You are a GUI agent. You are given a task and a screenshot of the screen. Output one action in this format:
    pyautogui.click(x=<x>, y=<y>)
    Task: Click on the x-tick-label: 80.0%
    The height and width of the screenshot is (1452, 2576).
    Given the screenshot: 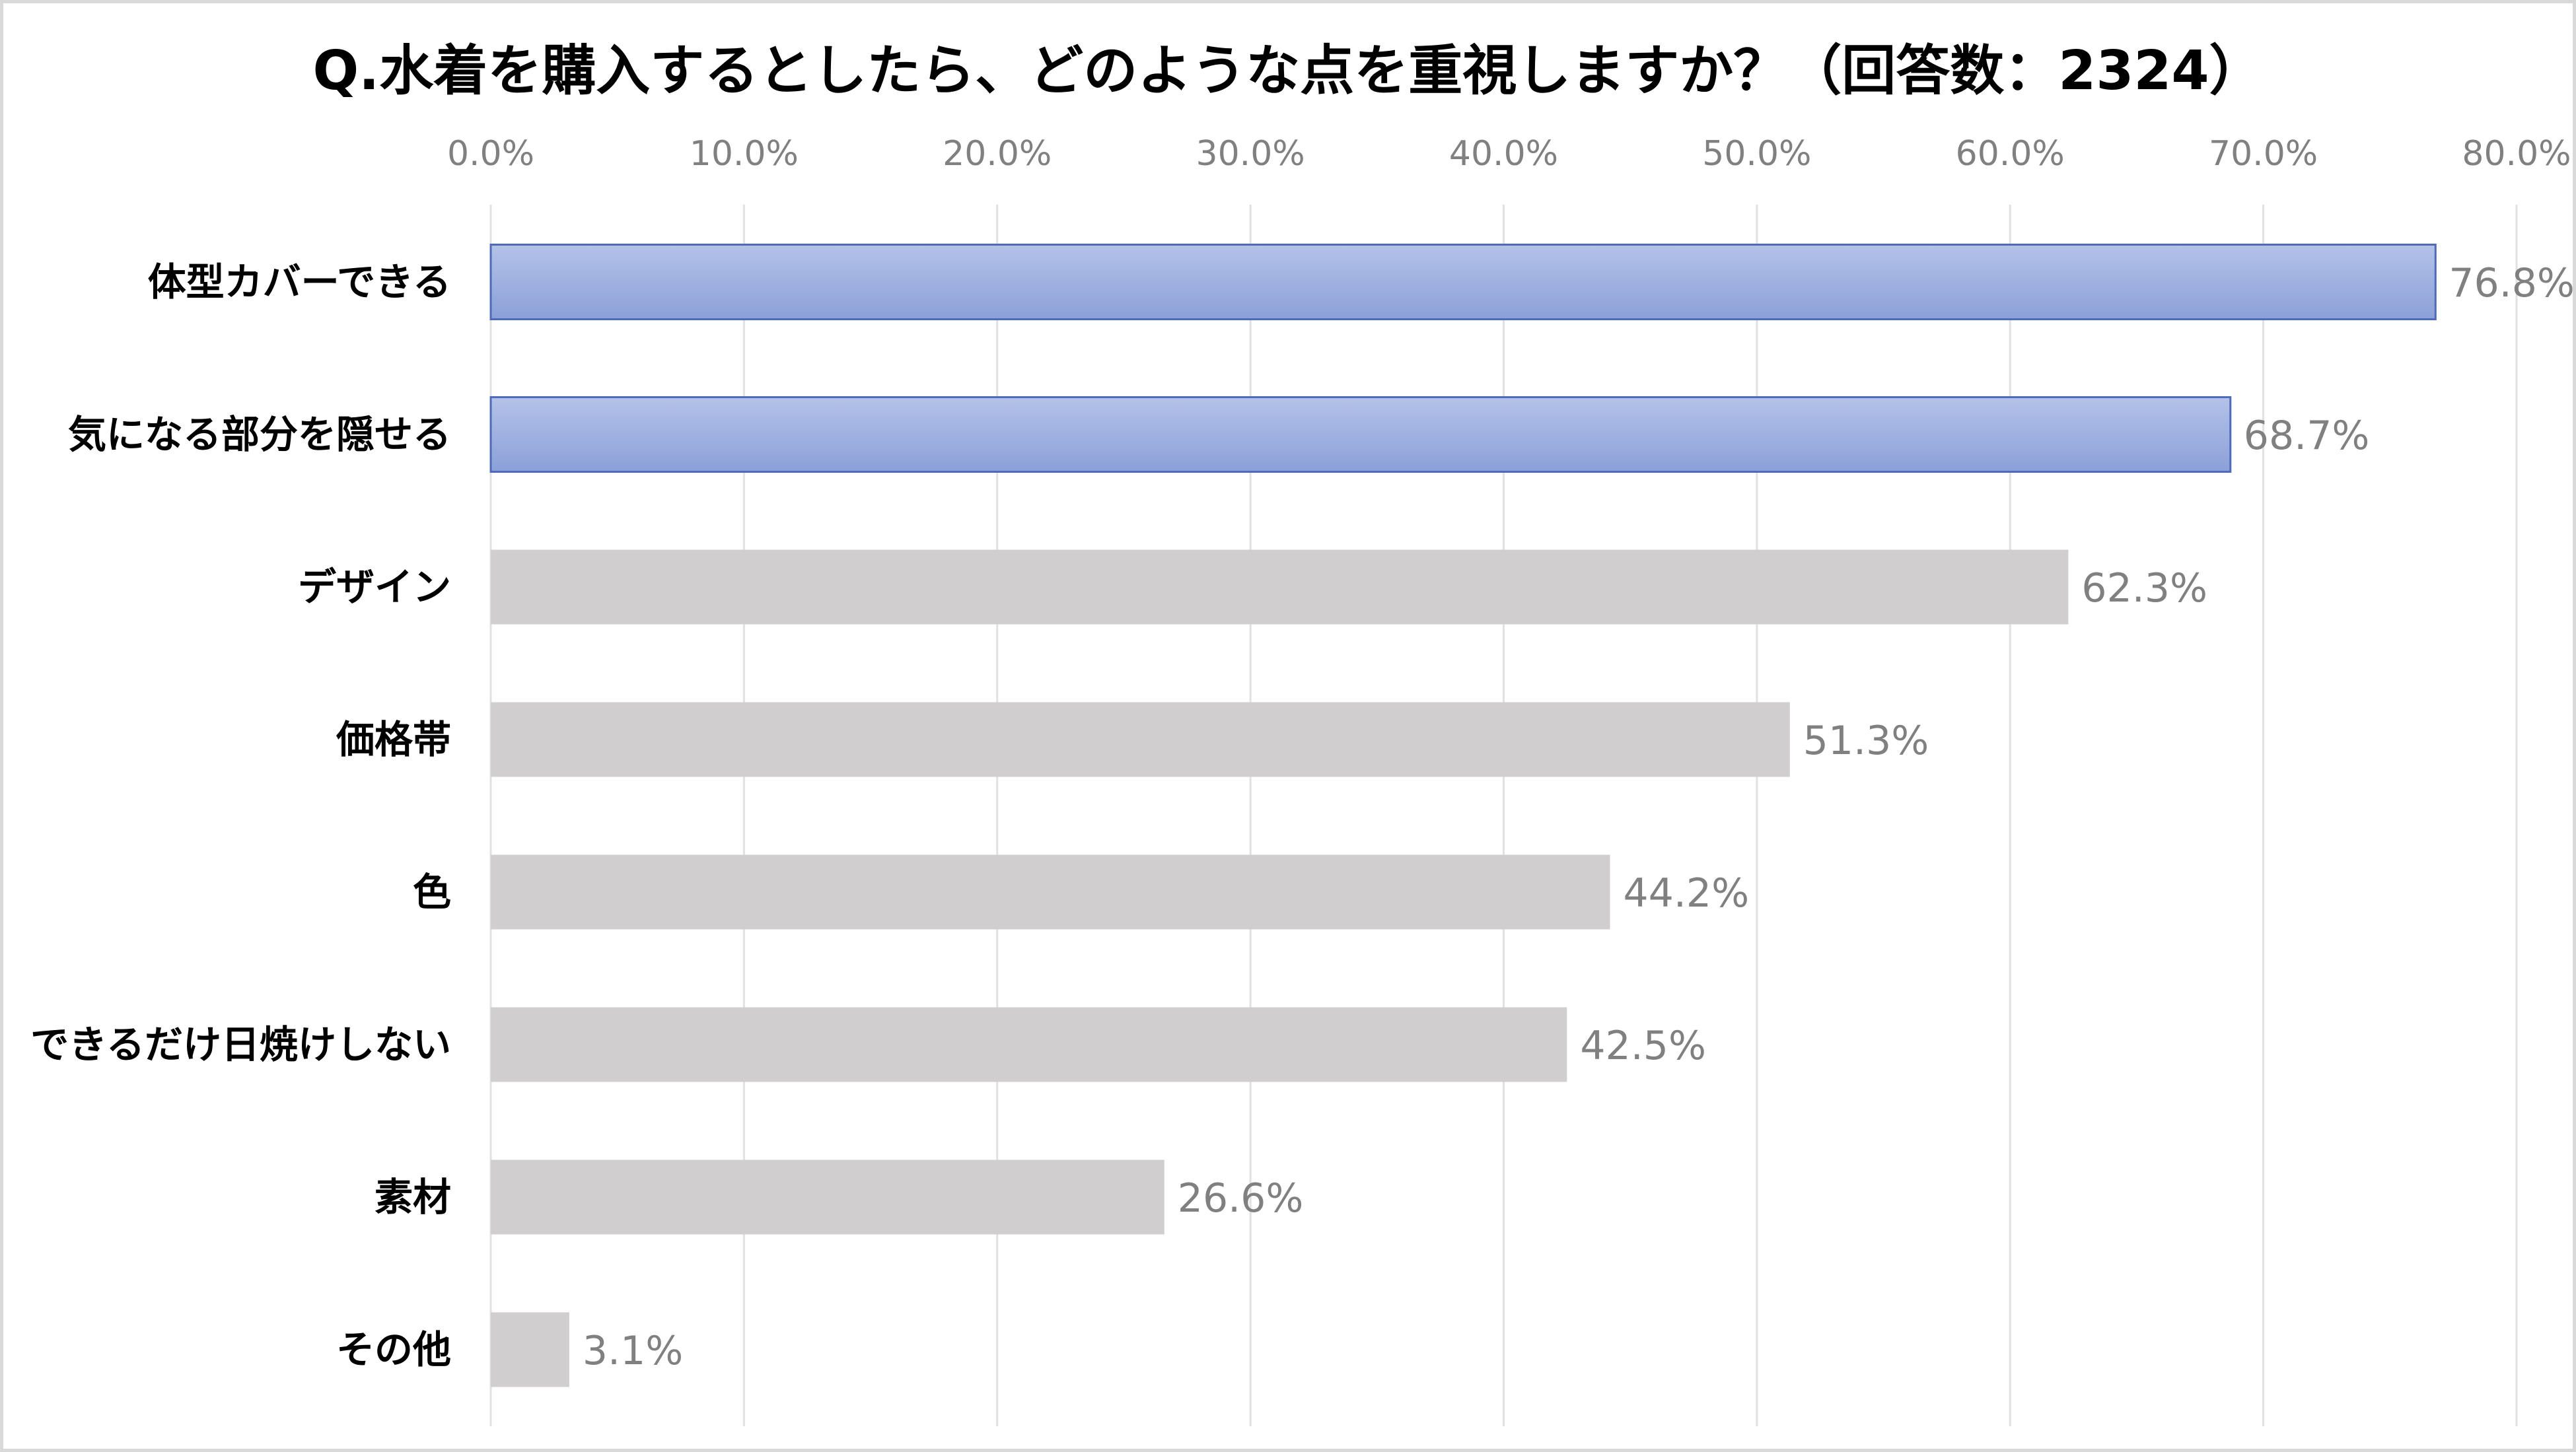 What is the action you would take?
    pyautogui.click(x=2516, y=154)
    